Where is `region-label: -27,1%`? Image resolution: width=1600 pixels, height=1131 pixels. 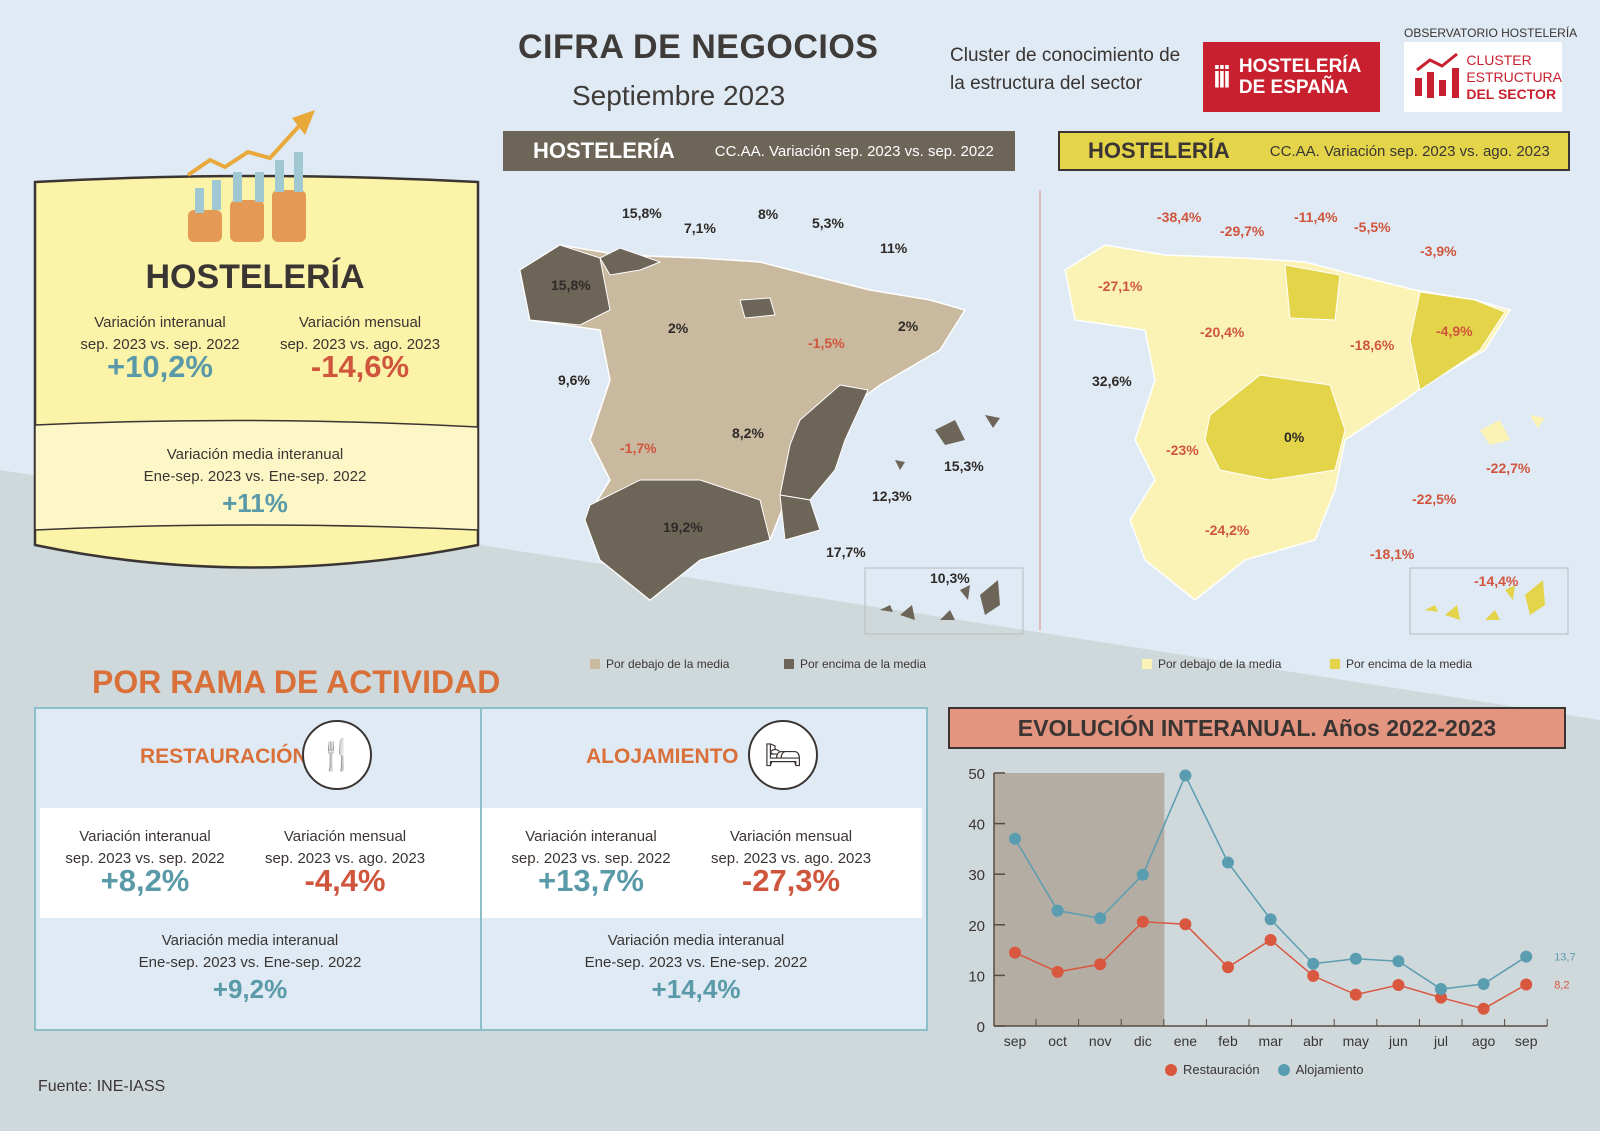
region-label: -27,1% is located at coordinates (1120, 286).